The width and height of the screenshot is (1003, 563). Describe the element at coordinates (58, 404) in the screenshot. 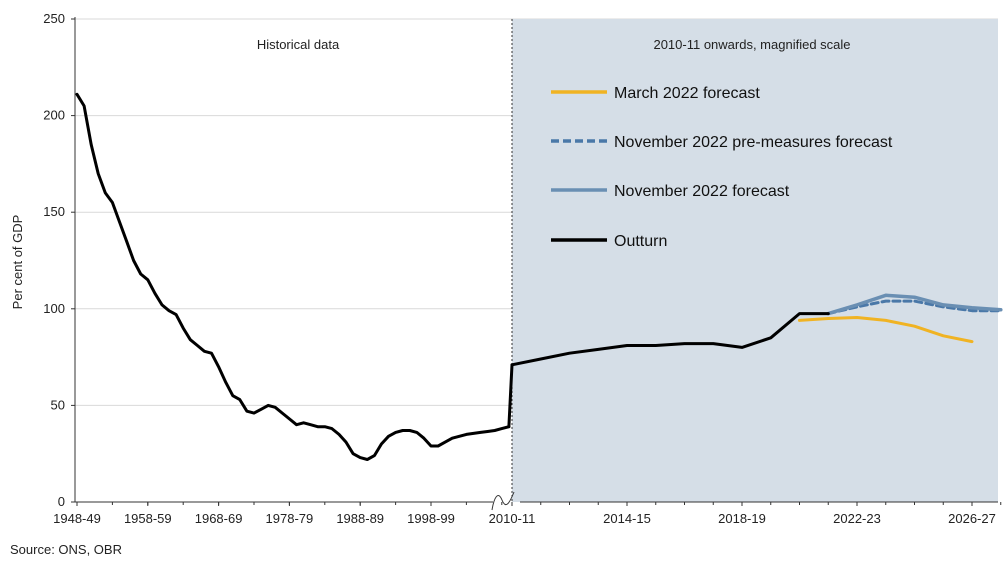

I see `y-tick-label: 50` at that location.